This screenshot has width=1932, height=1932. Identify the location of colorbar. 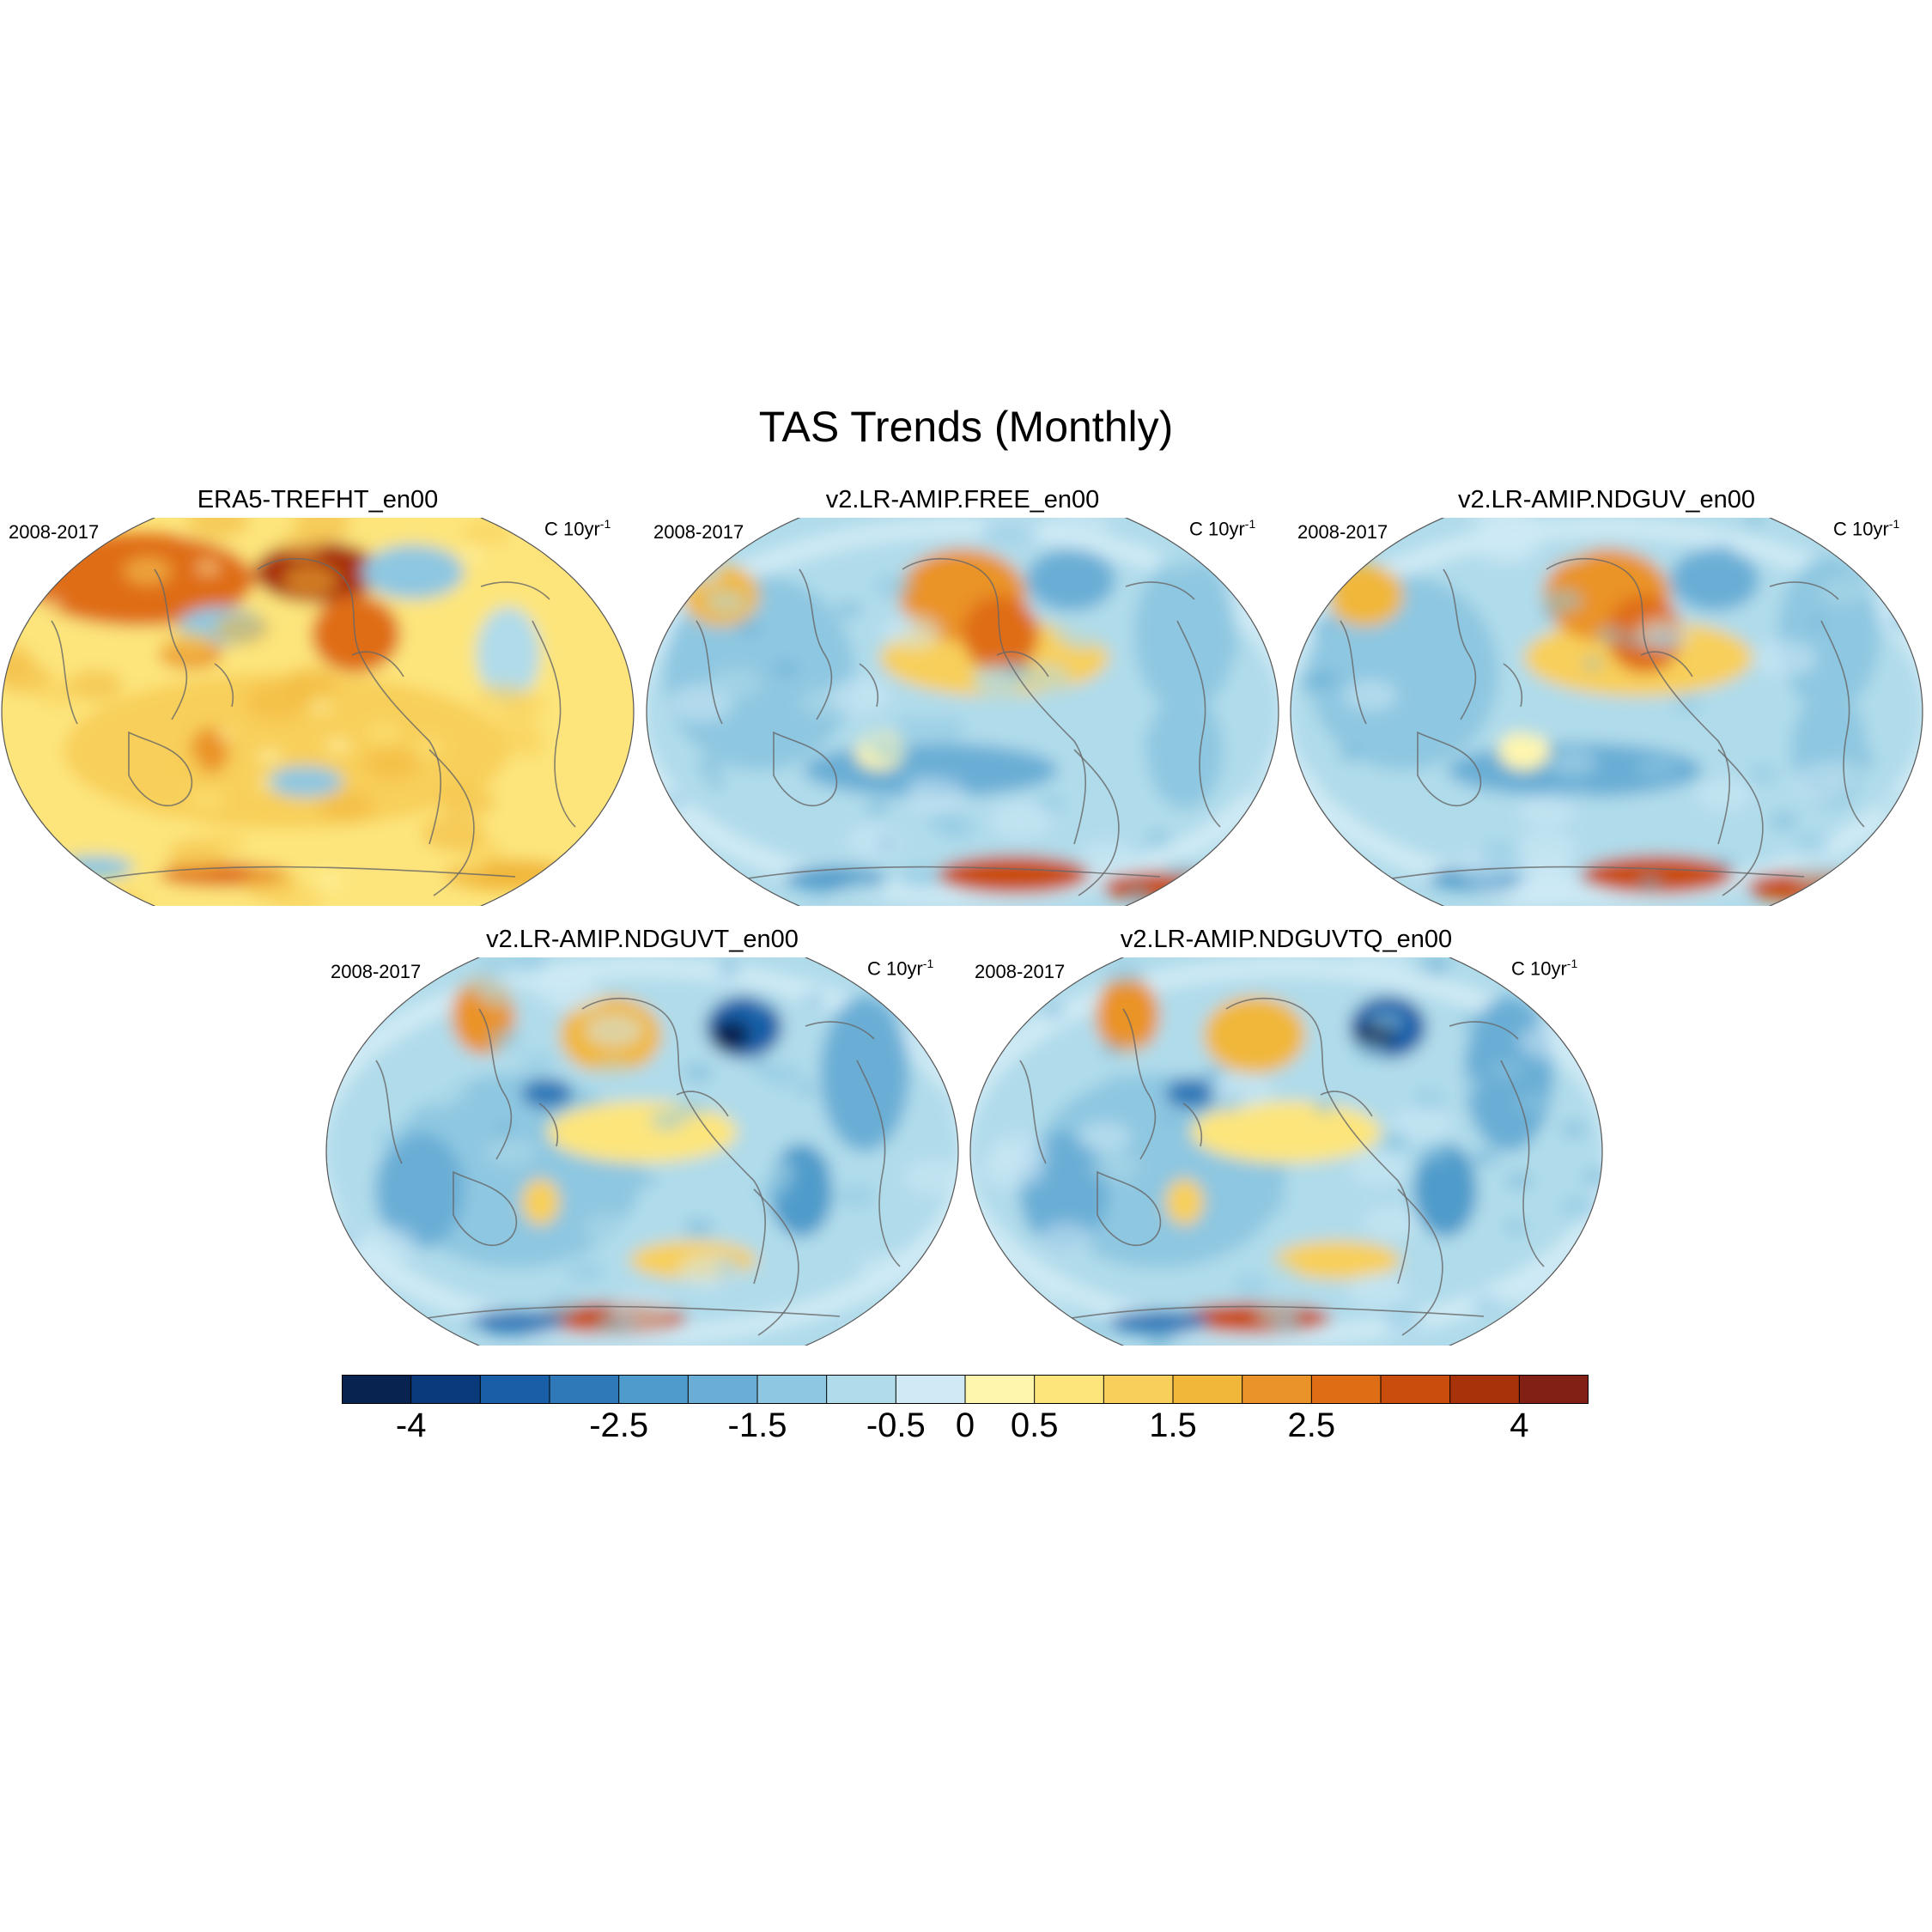
(965, 1389).